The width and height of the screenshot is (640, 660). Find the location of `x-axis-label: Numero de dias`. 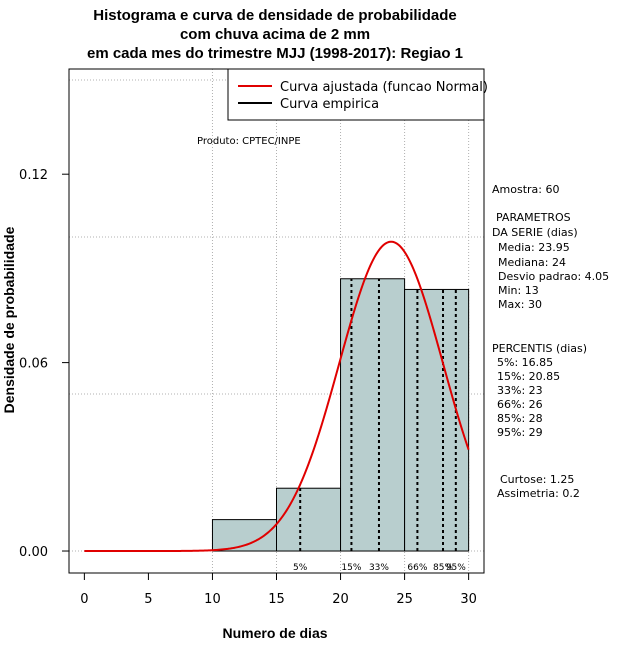

x-axis-label: Numero de dias is located at coordinates (274, 633).